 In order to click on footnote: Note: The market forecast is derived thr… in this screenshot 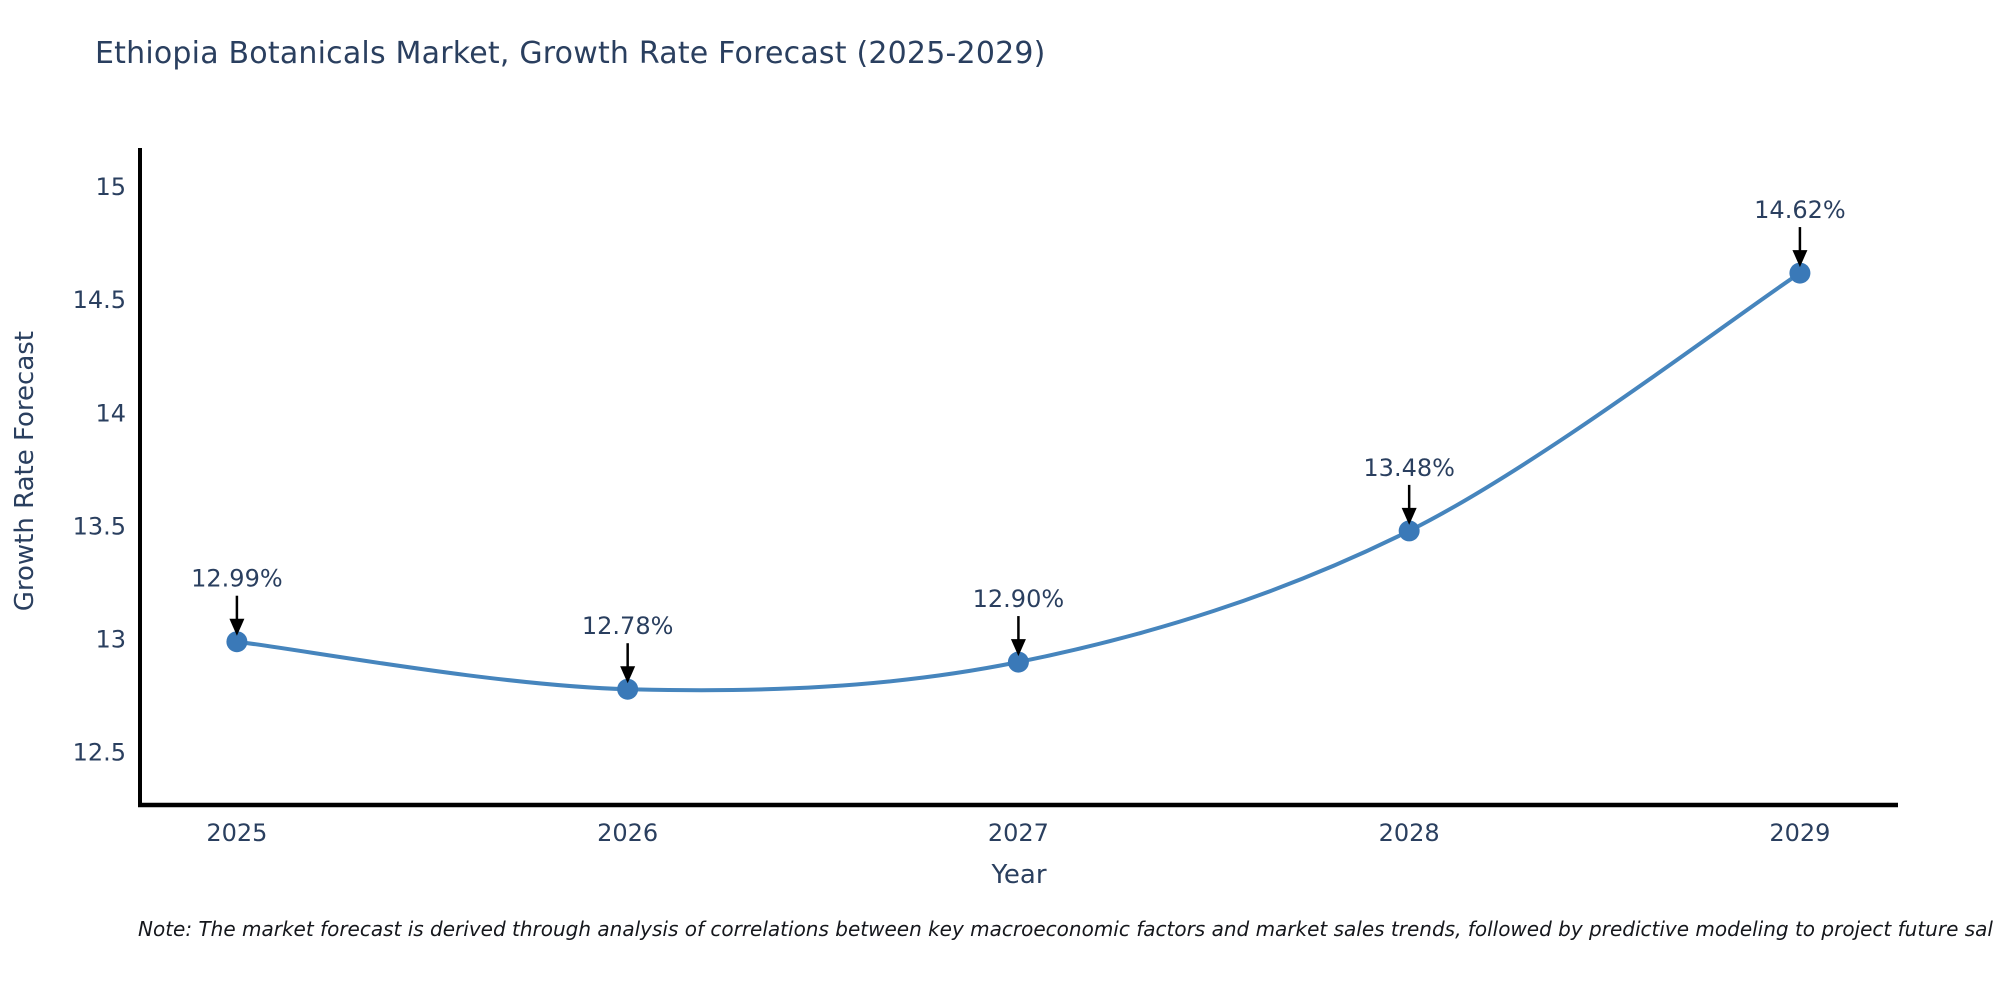, I will do `click(1065, 929)`.